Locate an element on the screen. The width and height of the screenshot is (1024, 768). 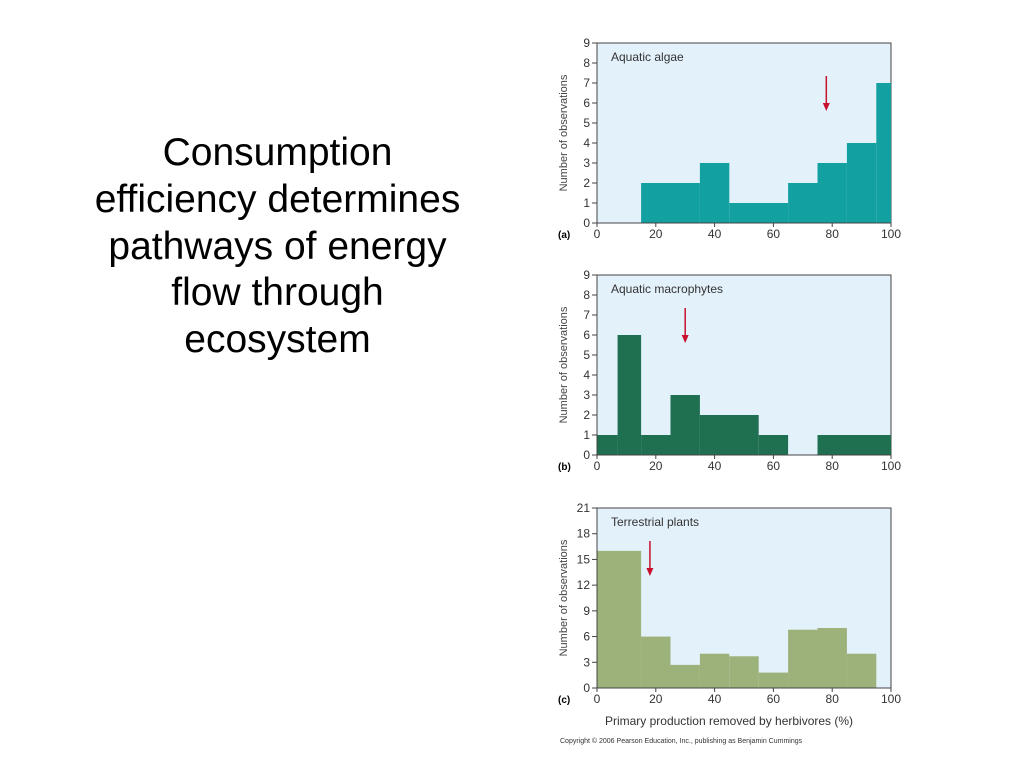
y-tick-label: 12 is located at coordinates (584, 585).